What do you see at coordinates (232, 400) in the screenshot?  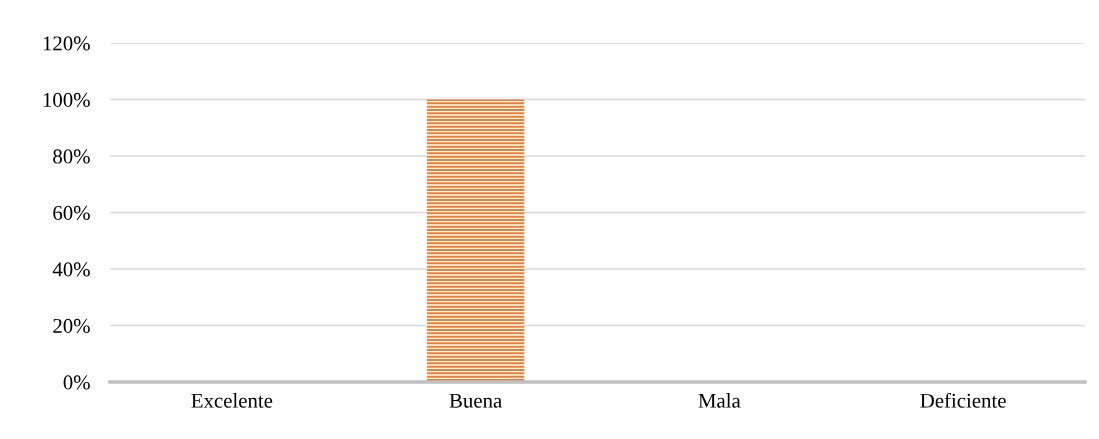 I see `x-tick-label: Excelente` at bounding box center [232, 400].